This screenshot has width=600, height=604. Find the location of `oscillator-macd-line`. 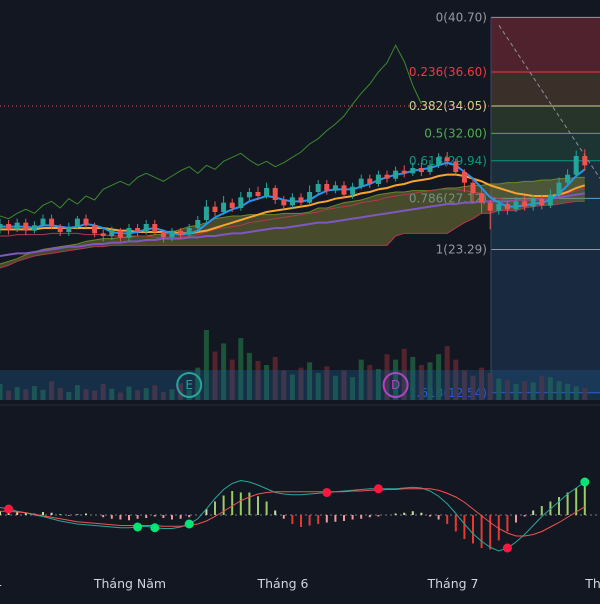

oscillator-macd-line is located at coordinates (293, 515).